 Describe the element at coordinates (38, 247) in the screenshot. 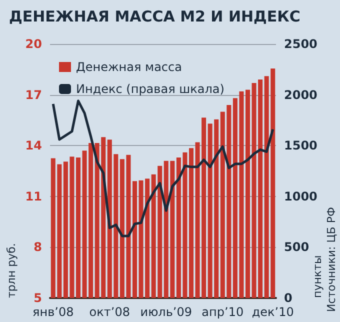

I see `y-tick-label: 8` at that location.